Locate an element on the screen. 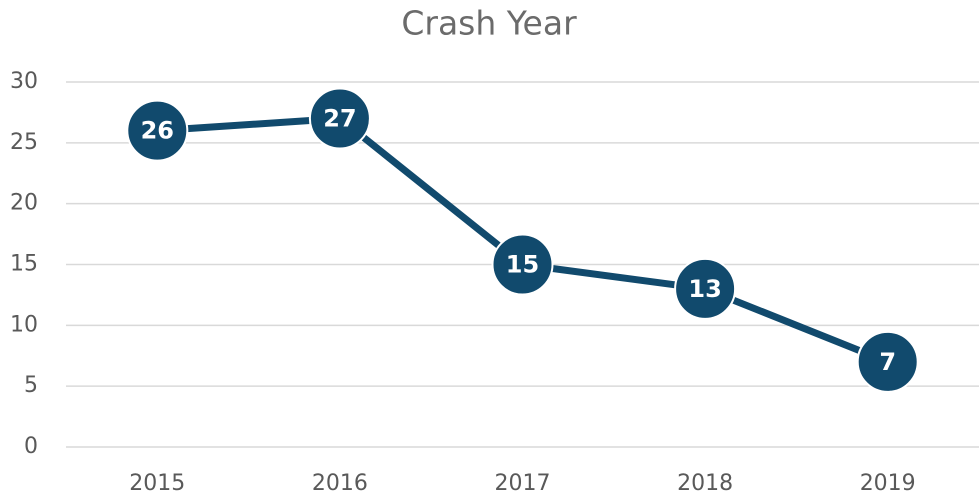 The width and height of the screenshot is (979, 500). y-tick-label: 5 is located at coordinates (31, 385).